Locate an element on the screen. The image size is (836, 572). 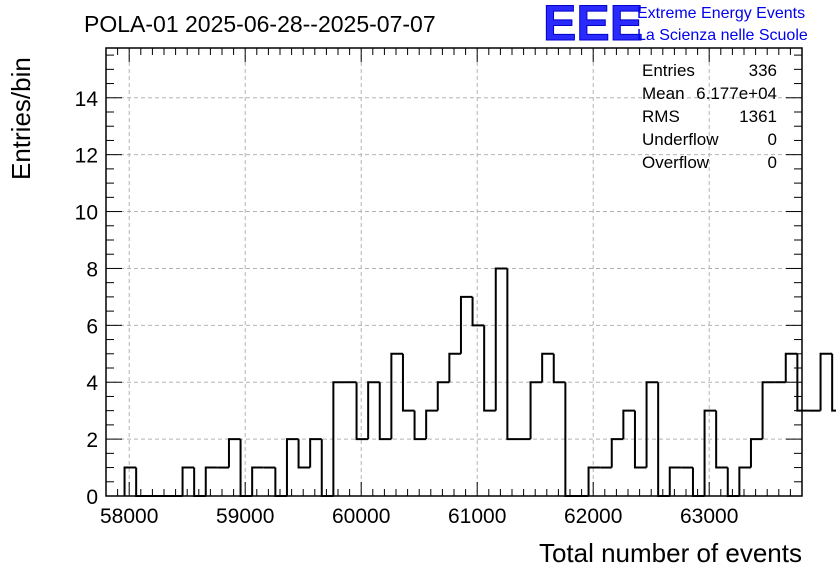
stats-rms-label: RMS is located at coordinates (661, 116).